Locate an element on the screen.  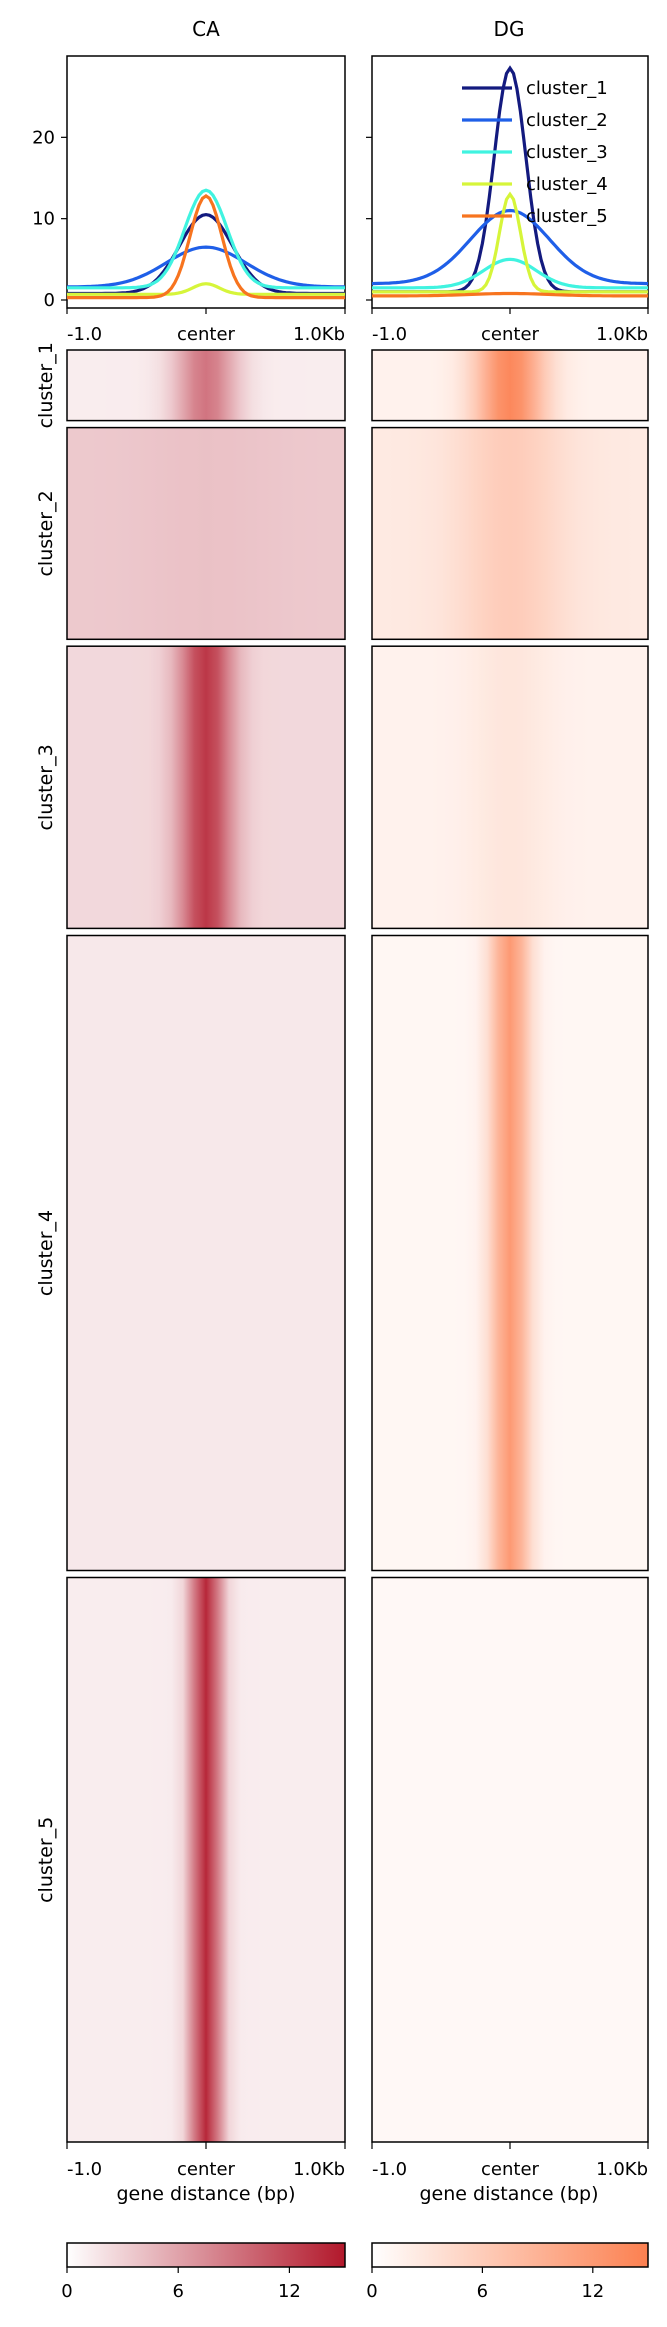
legend-label-cluster_2: cluster_2 is located at coordinates (567, 120).